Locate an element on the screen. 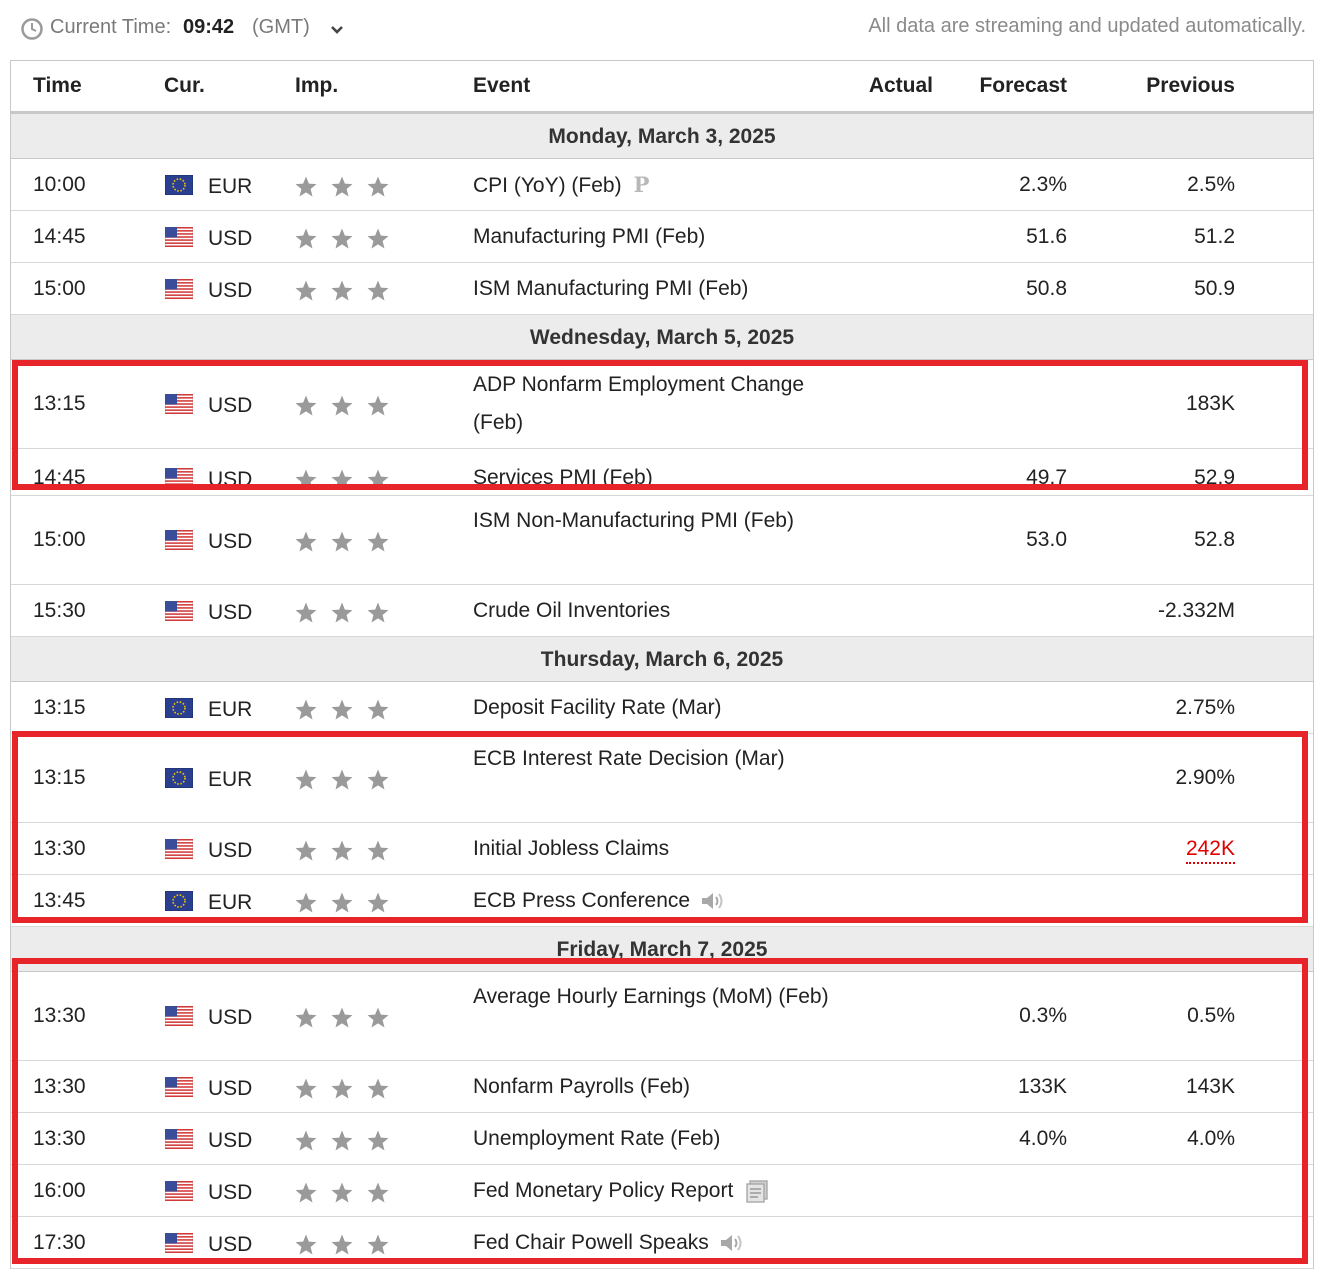  event-name: ISM Non-Manufacturing PMI (Feb) is located at coordinates (658, 521).